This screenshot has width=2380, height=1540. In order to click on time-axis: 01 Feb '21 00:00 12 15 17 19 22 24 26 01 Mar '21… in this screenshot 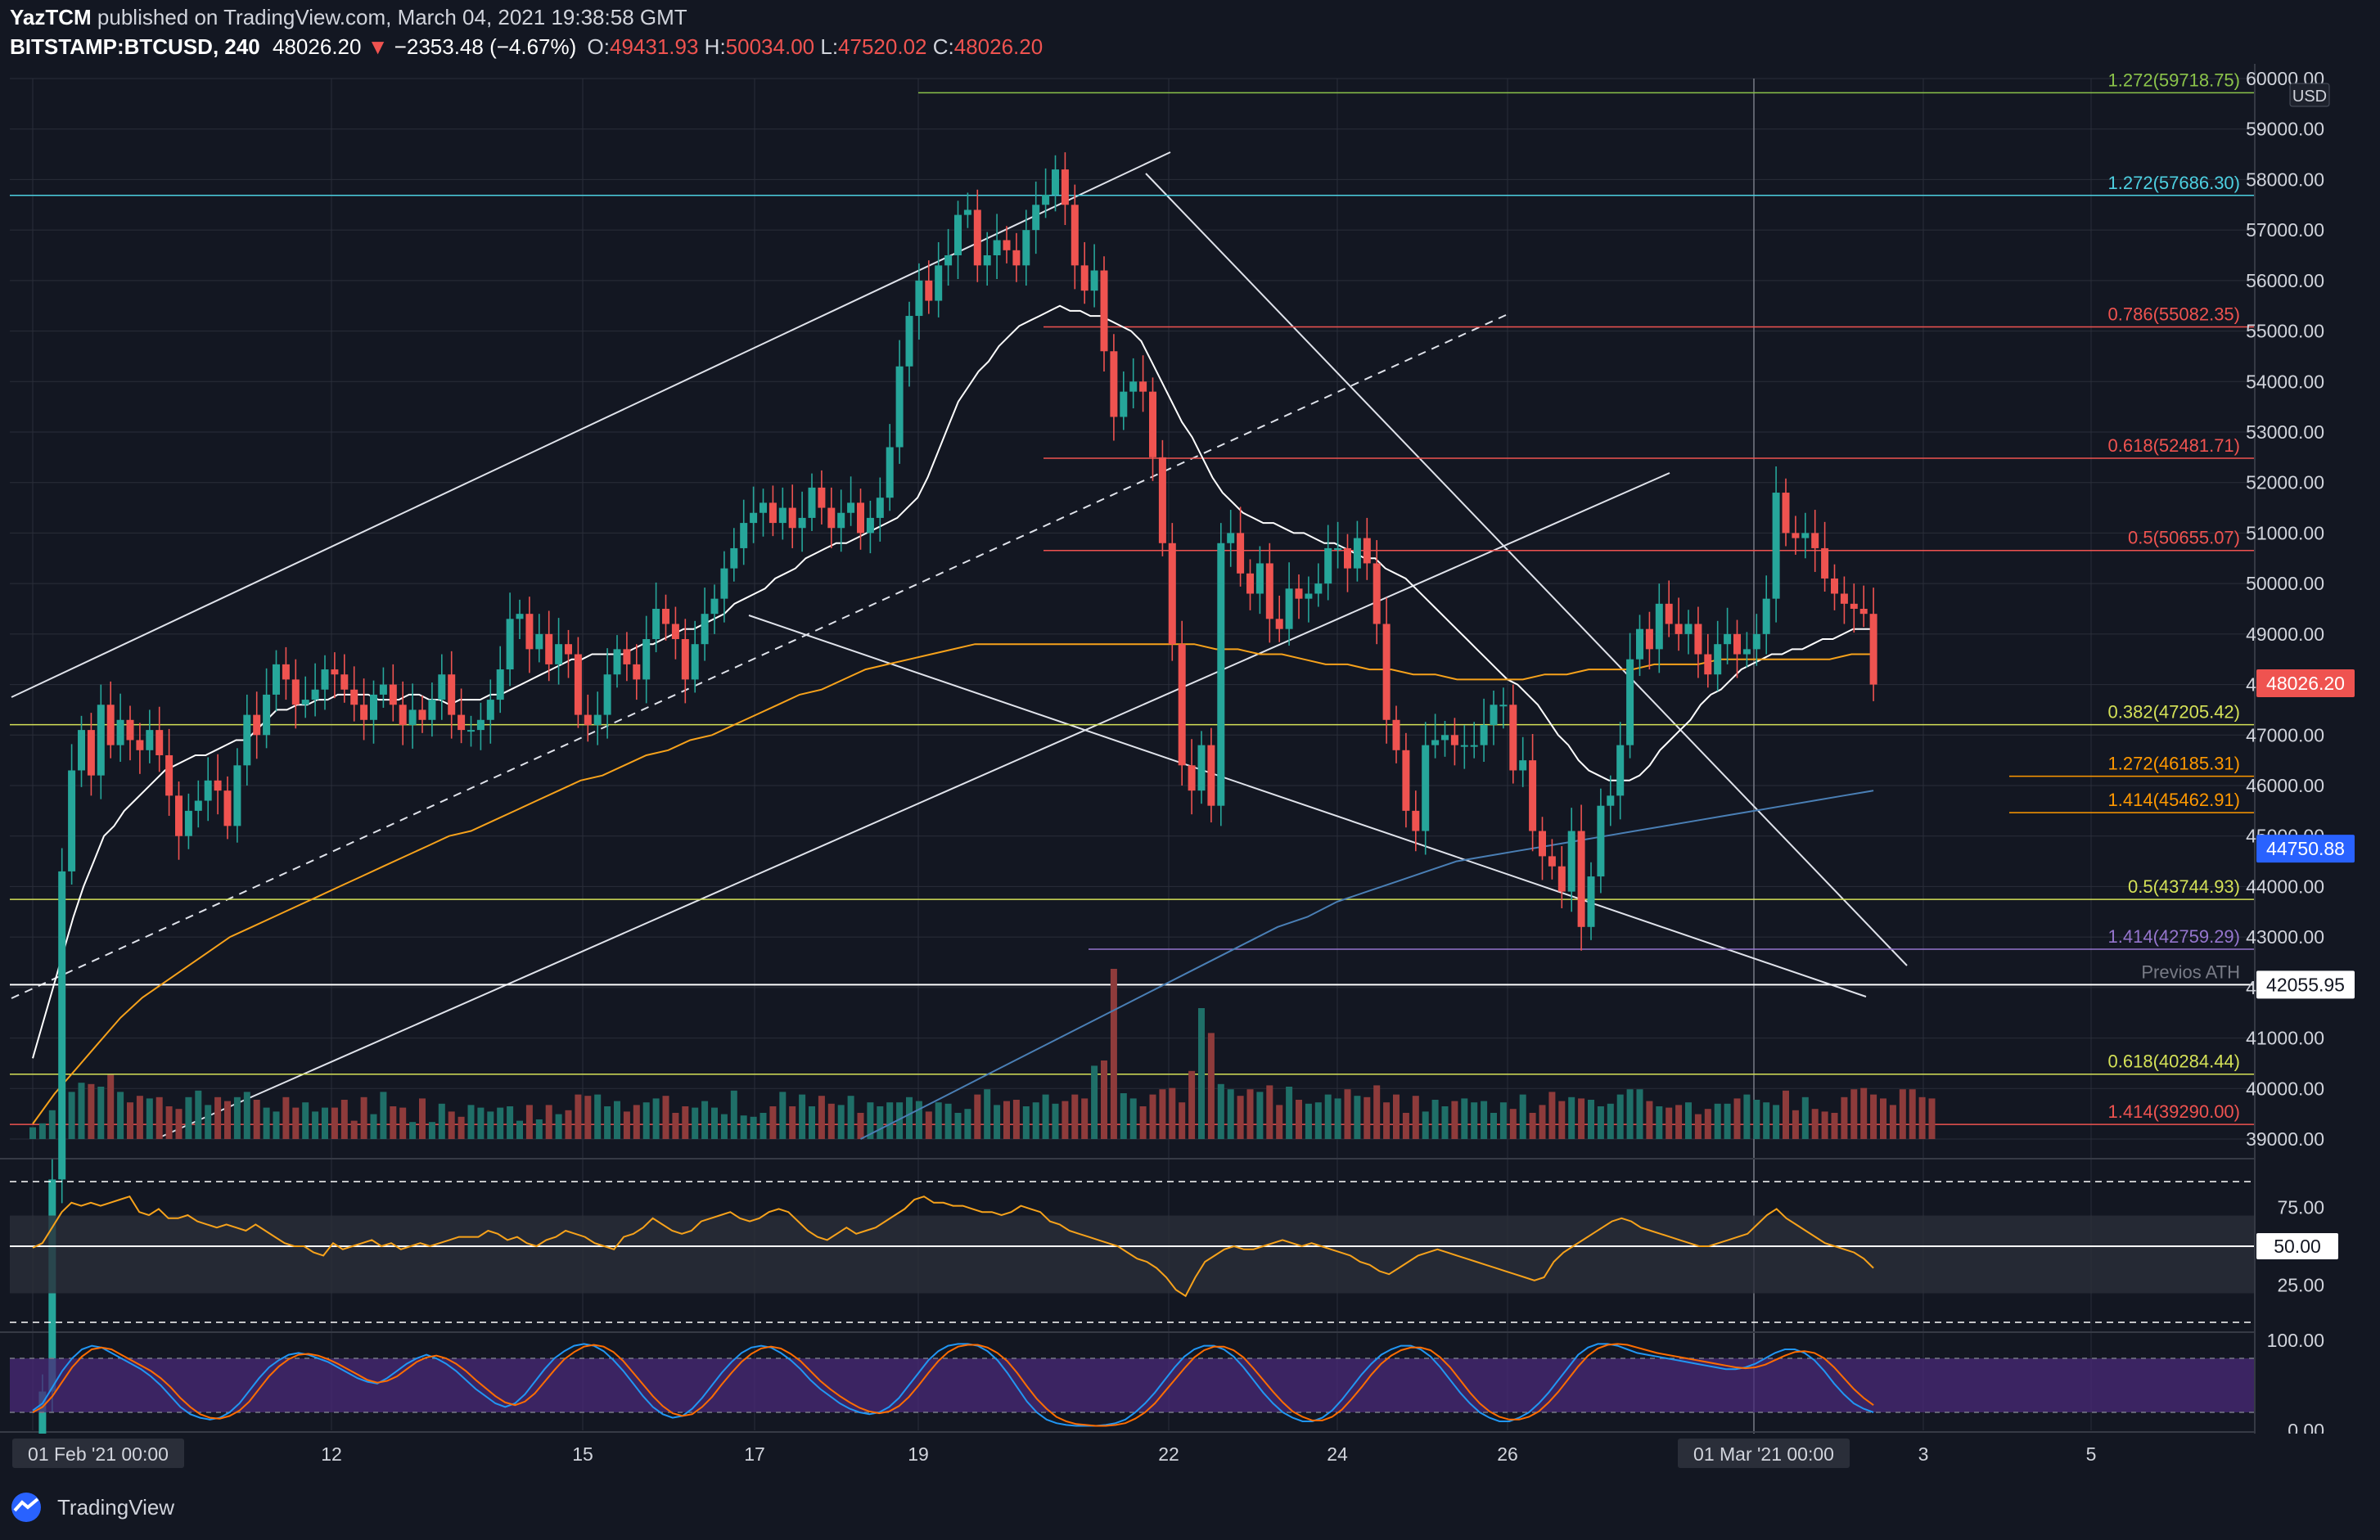, I will do `click(1190, 1456)`.